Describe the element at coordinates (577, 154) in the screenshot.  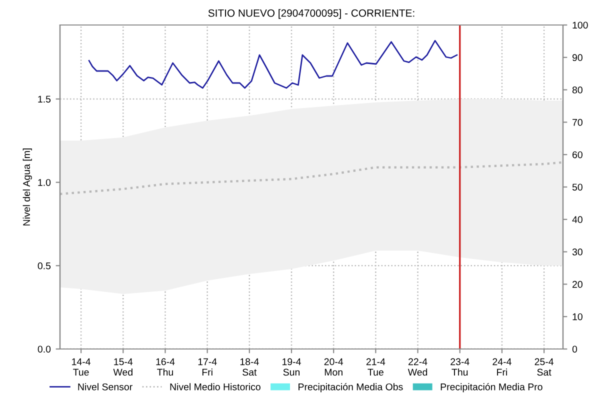
I see `y2-tick-label: 60` at that location.